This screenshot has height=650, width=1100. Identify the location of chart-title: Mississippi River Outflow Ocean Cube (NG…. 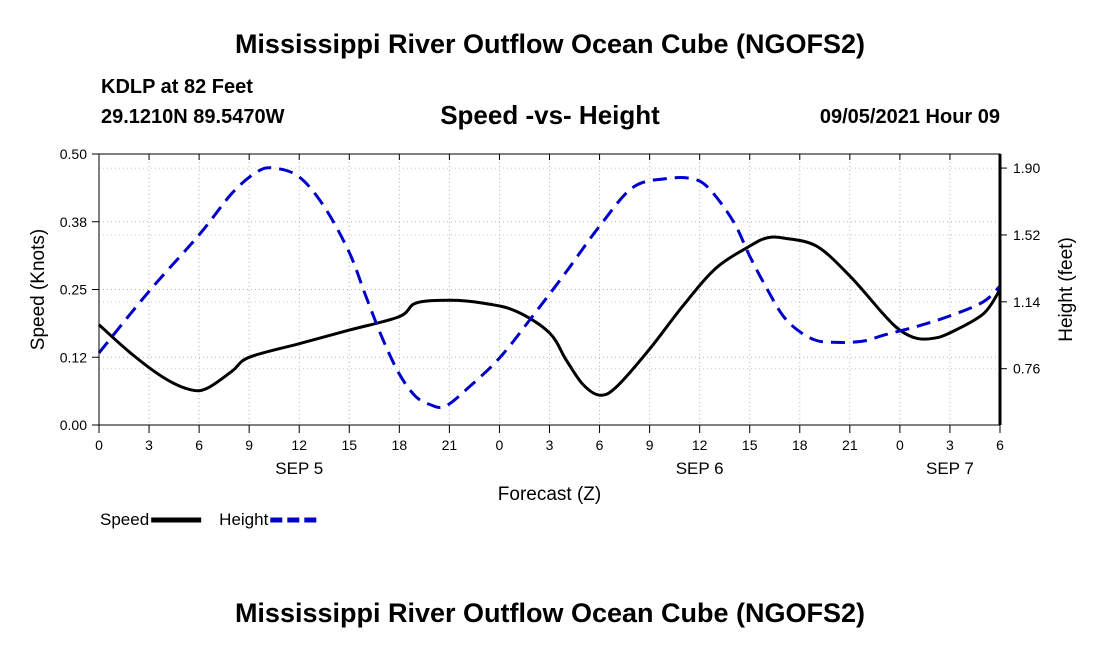
(550, 44).